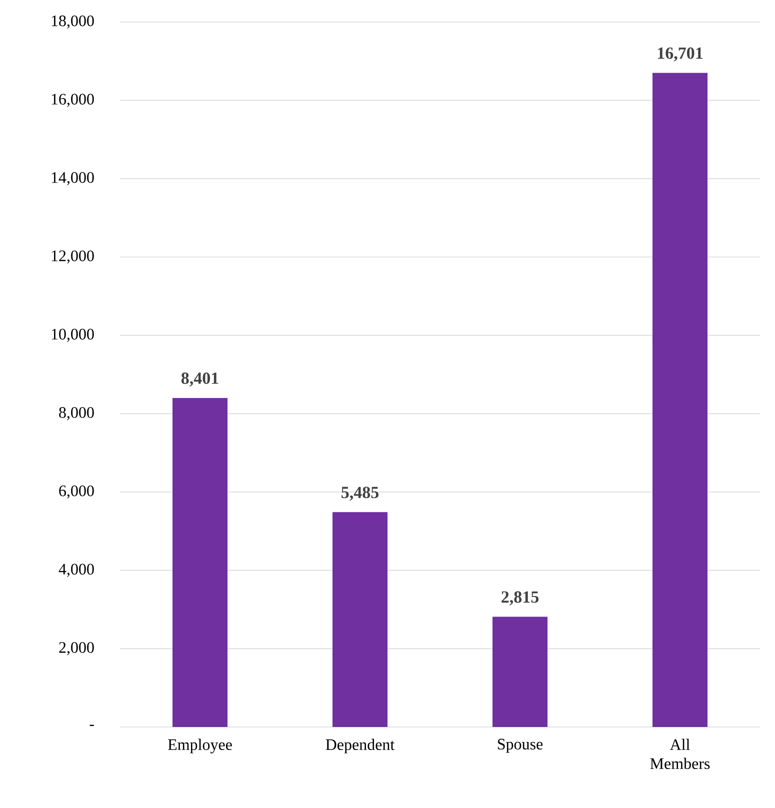  Describe the element at coordinates (73, 335) in the screenshot. I see `y-tick-label: 10,000` at that location.